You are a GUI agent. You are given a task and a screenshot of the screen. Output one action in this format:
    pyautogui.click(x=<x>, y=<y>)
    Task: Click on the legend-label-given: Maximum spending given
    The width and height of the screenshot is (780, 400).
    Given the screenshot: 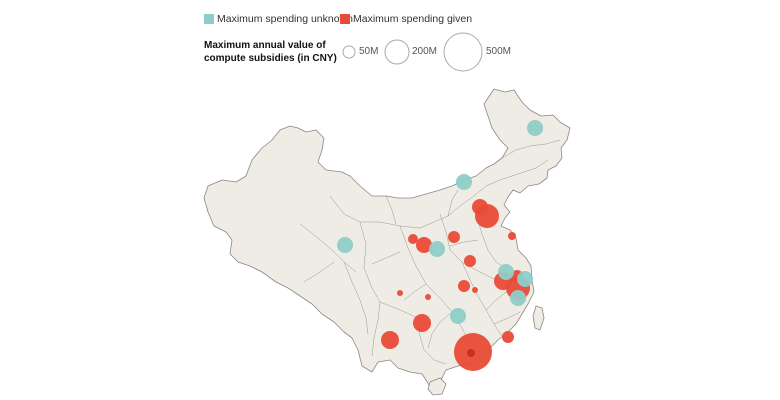 What is the action you would take?
    pyautogui.click(x=413, y=19)
    